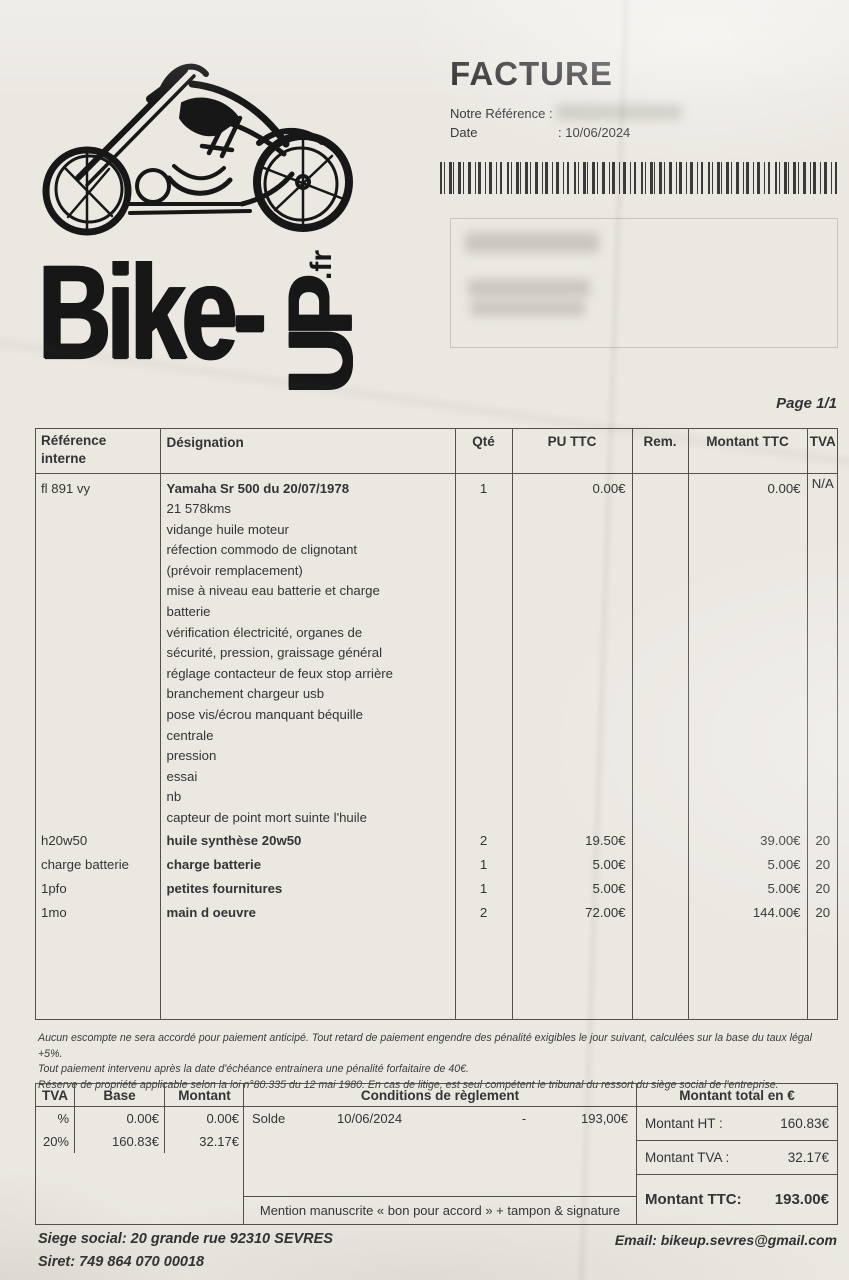 The image size is (849, 1280). Describe the element at coordinates (54, 912) in the screenshot. I see `item-ref: 1mo` at that location.